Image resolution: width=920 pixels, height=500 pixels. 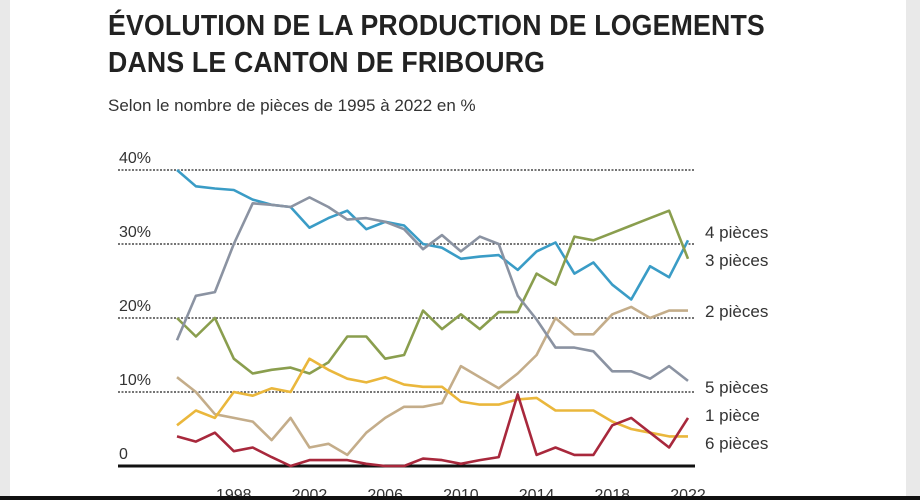 I want to click on legend-label: 5 pièces, so click(x=736, y=387).